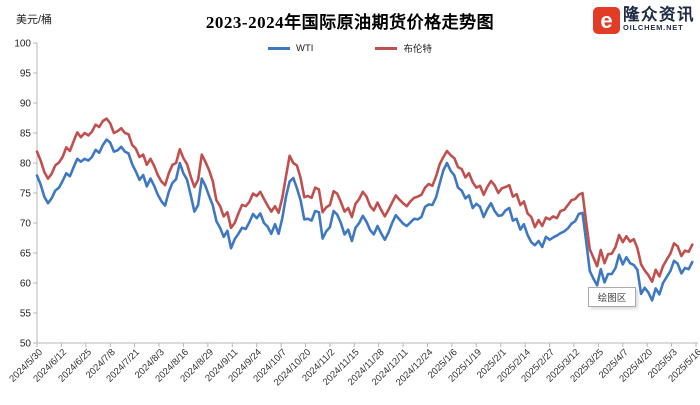 This screenshot has height=405, width=700. Describe the element at coordinates (26, 284) in the screenshot. I see `y-tick-label: 60` at that location.